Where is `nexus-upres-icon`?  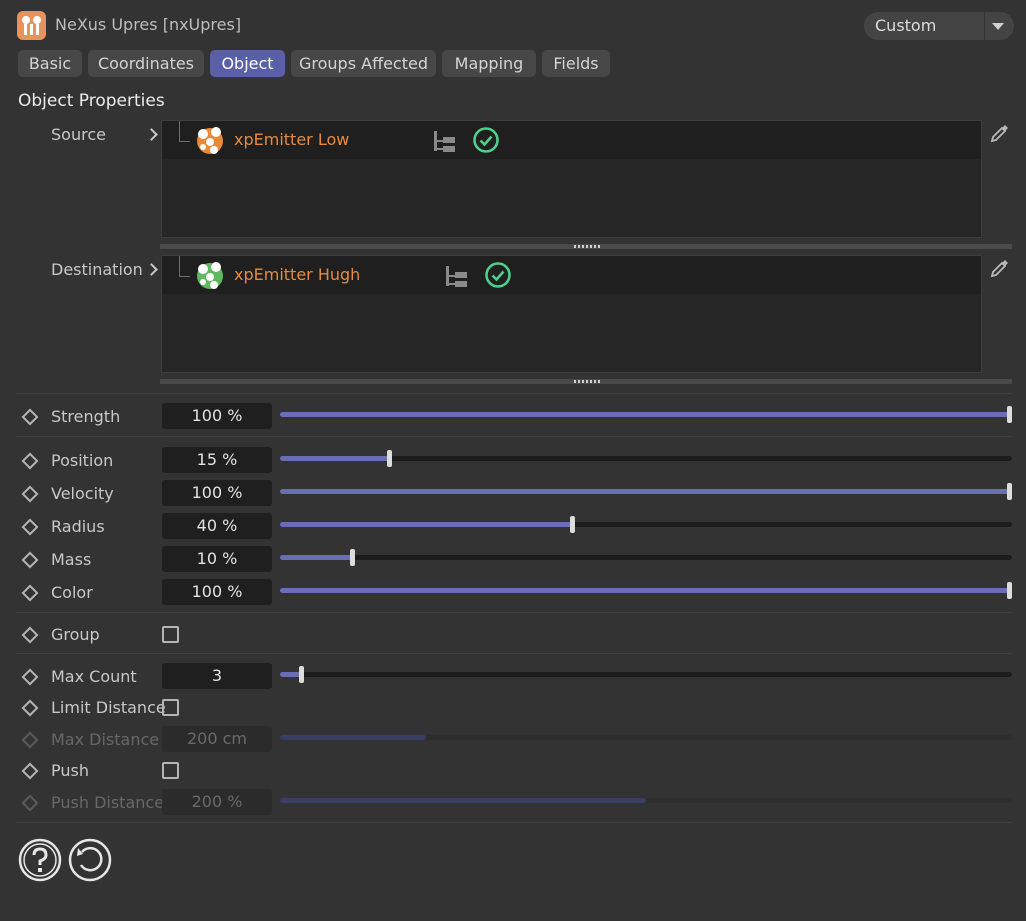 nexus-upres-icon is located at coordinates (31, 25).